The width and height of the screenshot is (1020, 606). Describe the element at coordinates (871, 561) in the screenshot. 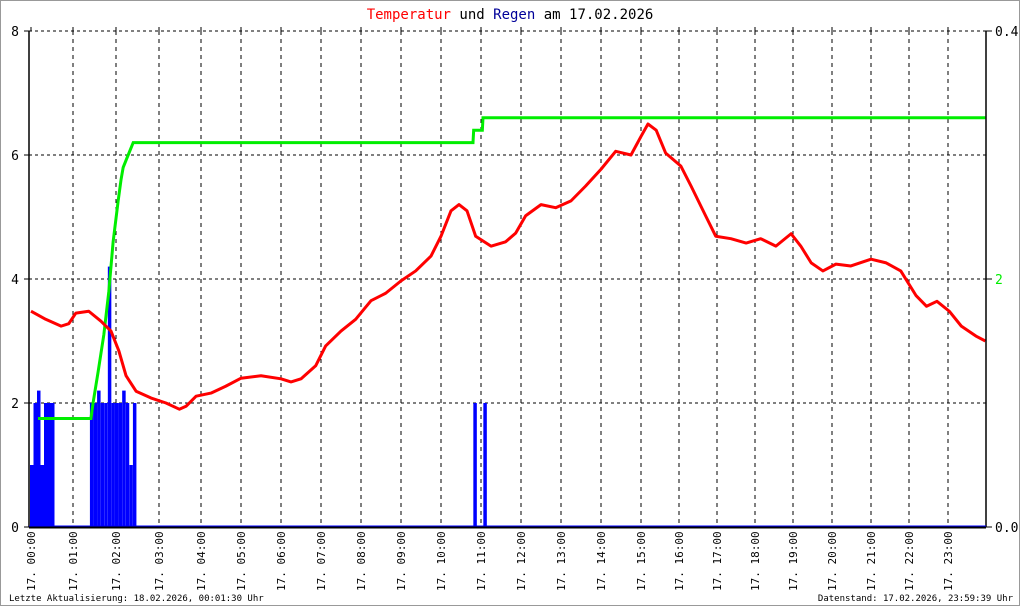

I see `x-tick-label: 17. 21:00` at that location.